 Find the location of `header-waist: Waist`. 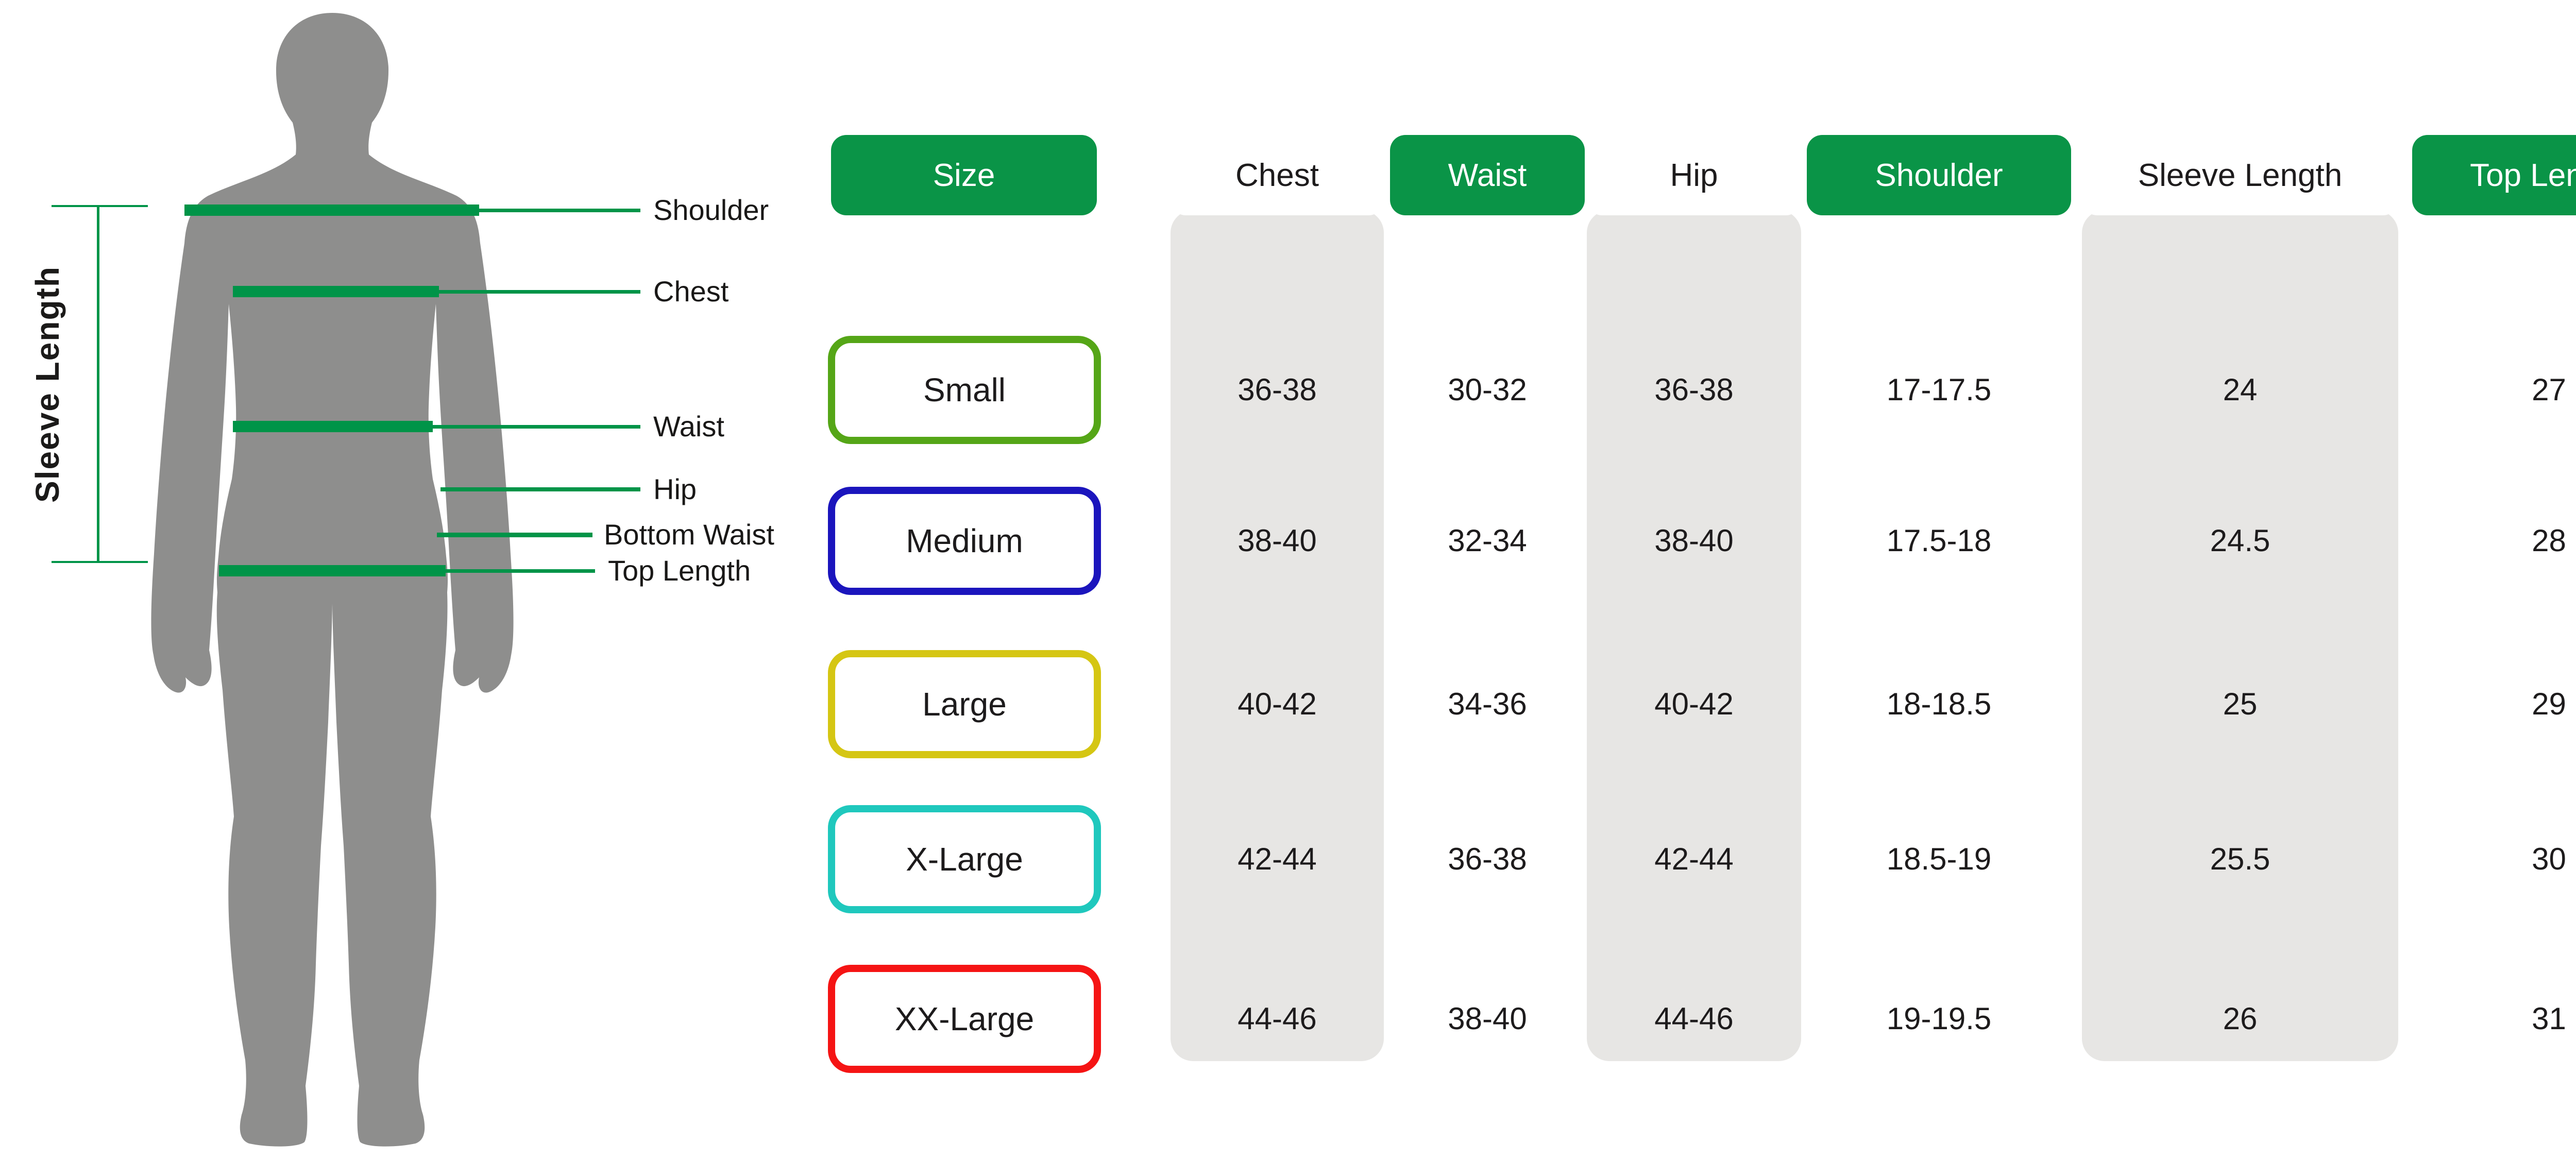

header-waist: Waist is located at coordinates (1487, 175).